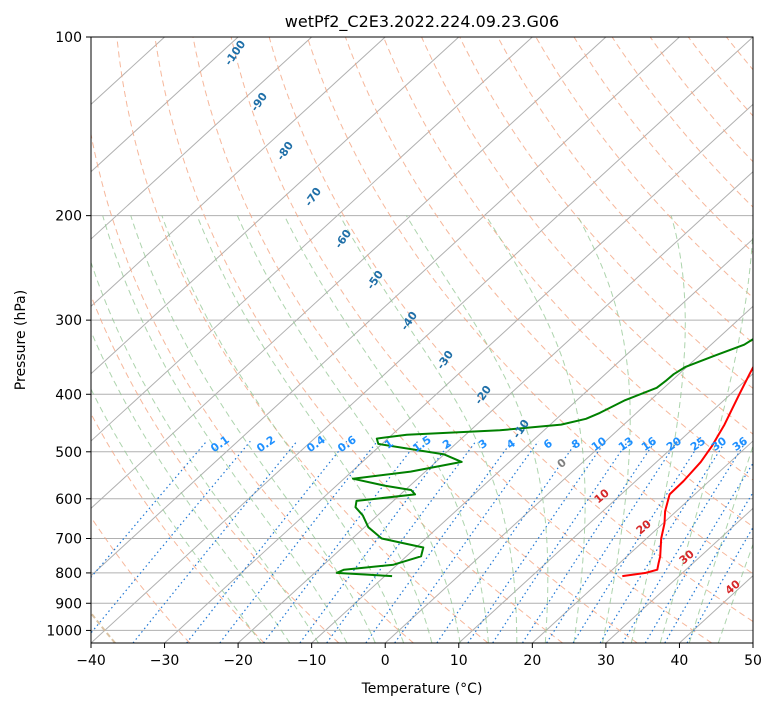  Describe the element at coordinates (68, 540) in the screenshot. I see `y-tick-label: 700` at that location.